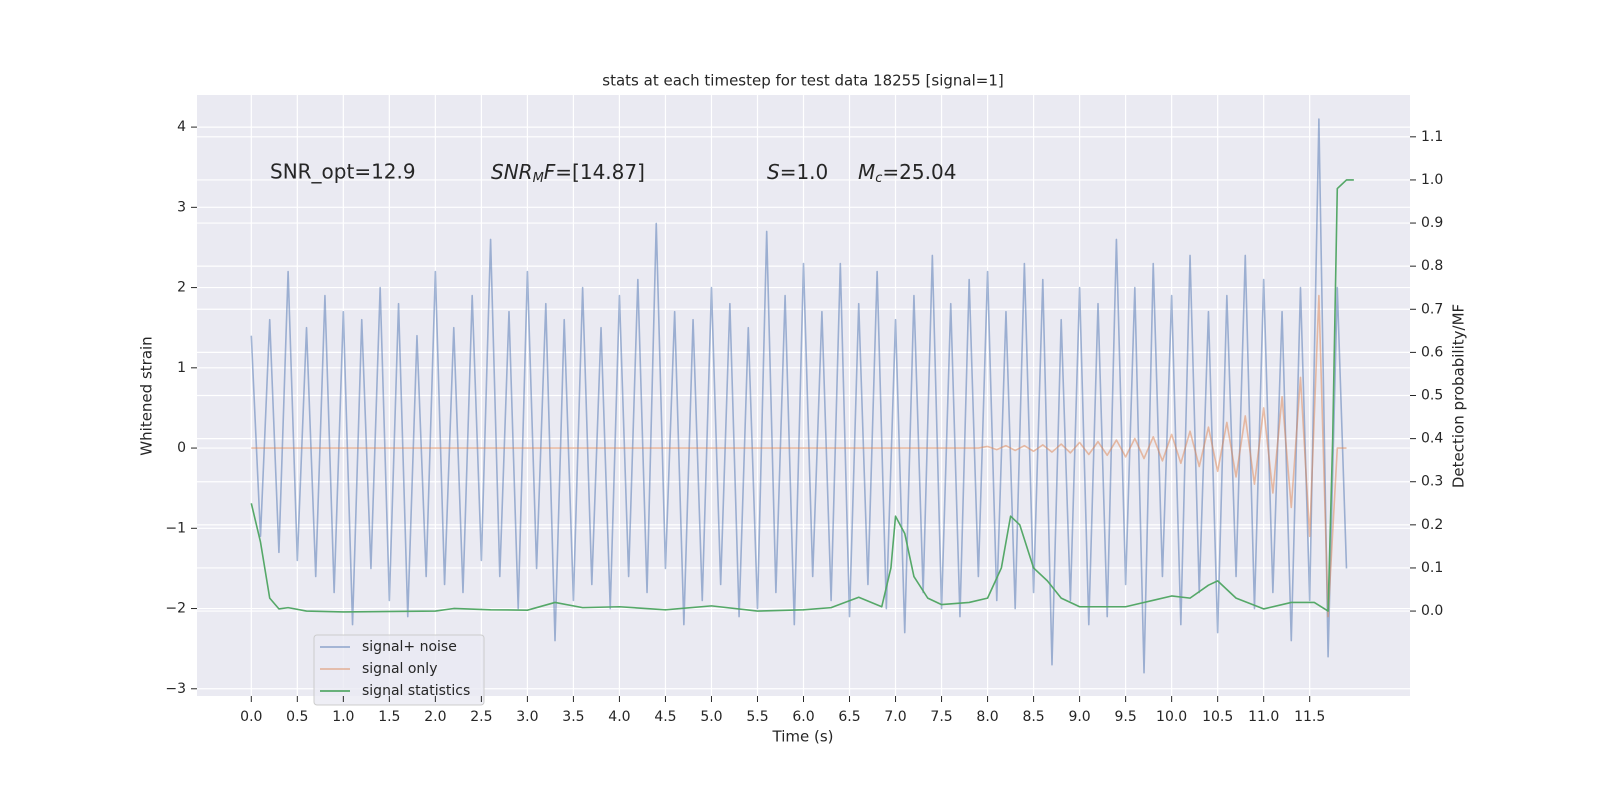 The width and height of the screenshot is (1600, 800). What do you see at coordinates (1432, 611) in the screenshot?
I see `y2-tick-label: 0.0` at bounding box center [1432, 611].